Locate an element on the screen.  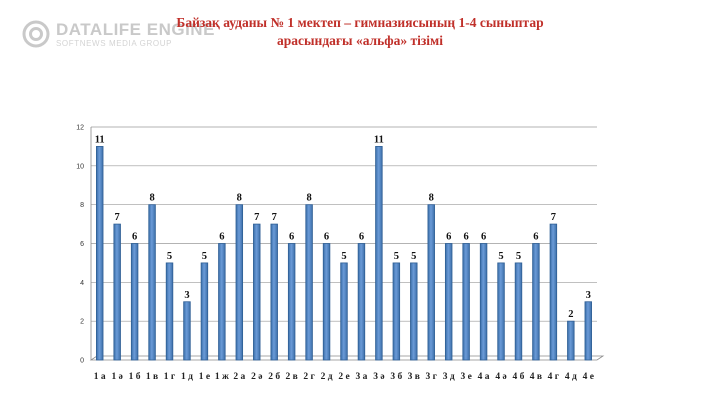
x-tick-label: 4 г is located at coordinates (554, 377).